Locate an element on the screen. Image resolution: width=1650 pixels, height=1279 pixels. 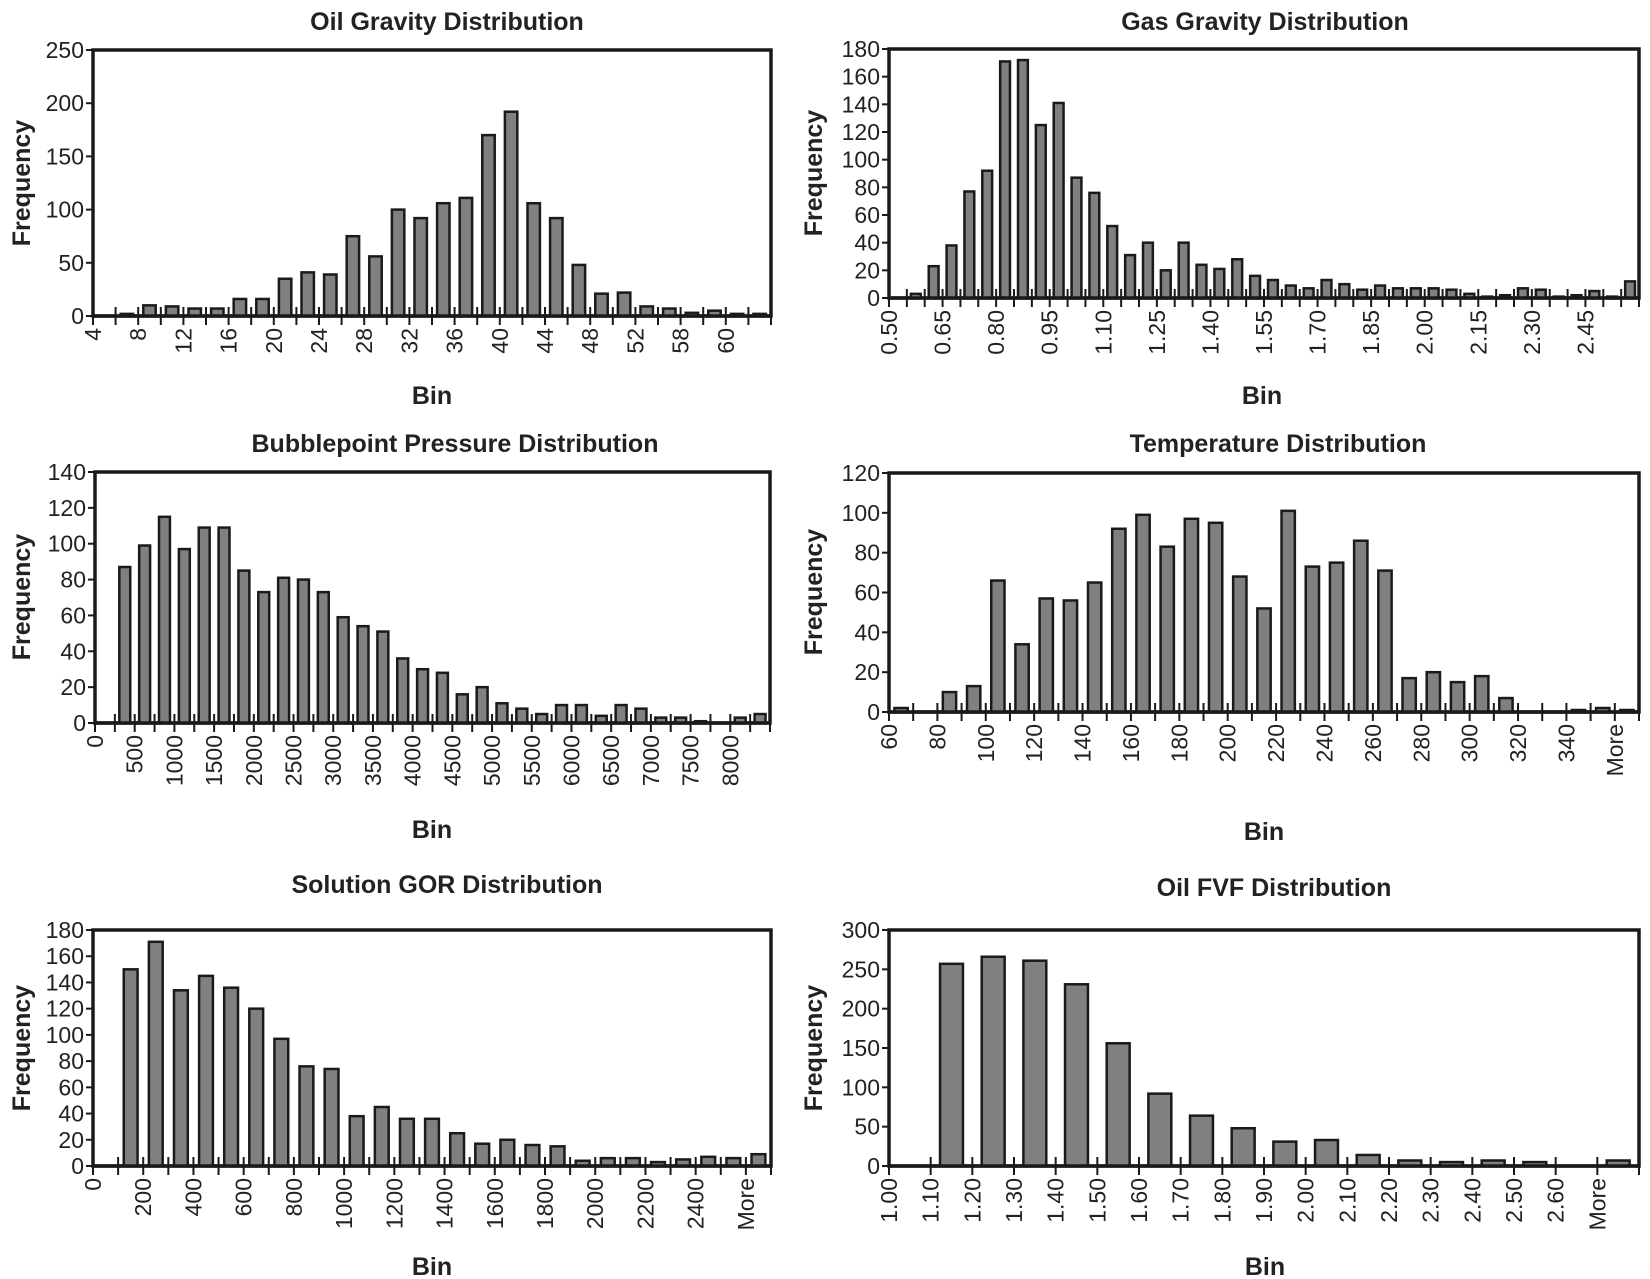
x-tick-label: 5000 is located at coordinates (492, 760).